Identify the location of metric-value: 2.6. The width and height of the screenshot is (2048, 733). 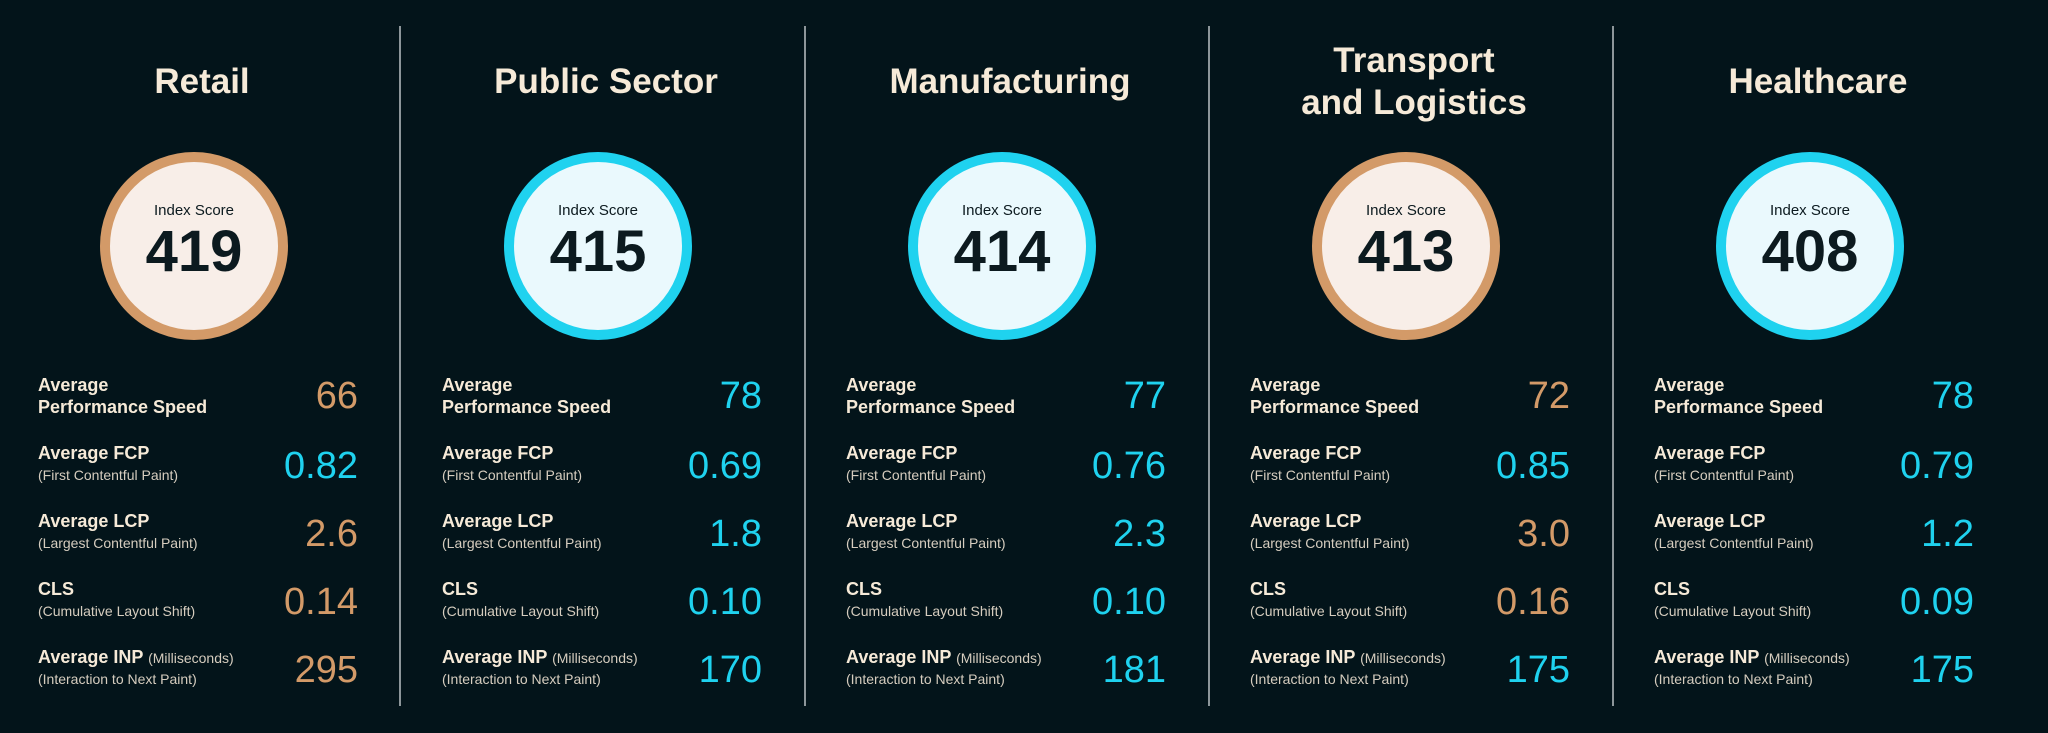
(331, 534).